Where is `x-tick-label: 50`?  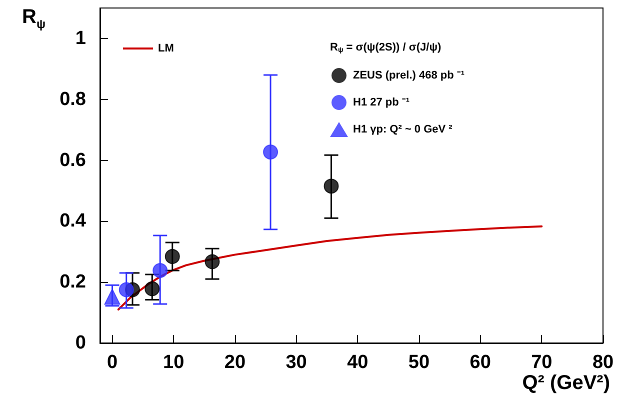 x-tick-label: 50 is located at coordinates (419, 362).